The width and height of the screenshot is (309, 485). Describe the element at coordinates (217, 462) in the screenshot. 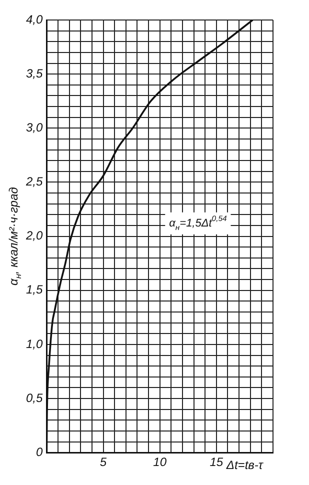

I see `x-tick-label: 15` at that location.